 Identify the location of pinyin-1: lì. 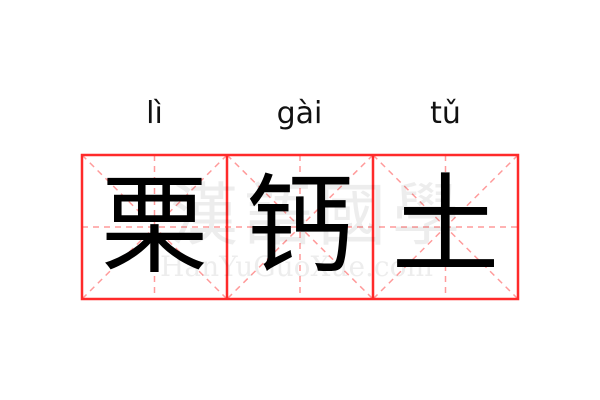
(154, 113).